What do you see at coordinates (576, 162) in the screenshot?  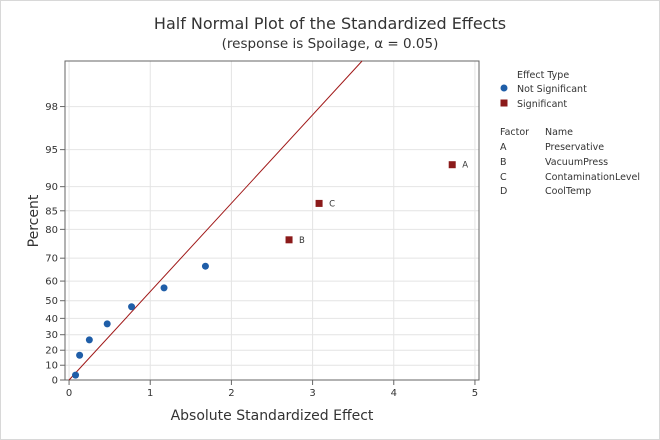 I see `factor-b-name: VacuumPress` at bounding box center [576, 162].